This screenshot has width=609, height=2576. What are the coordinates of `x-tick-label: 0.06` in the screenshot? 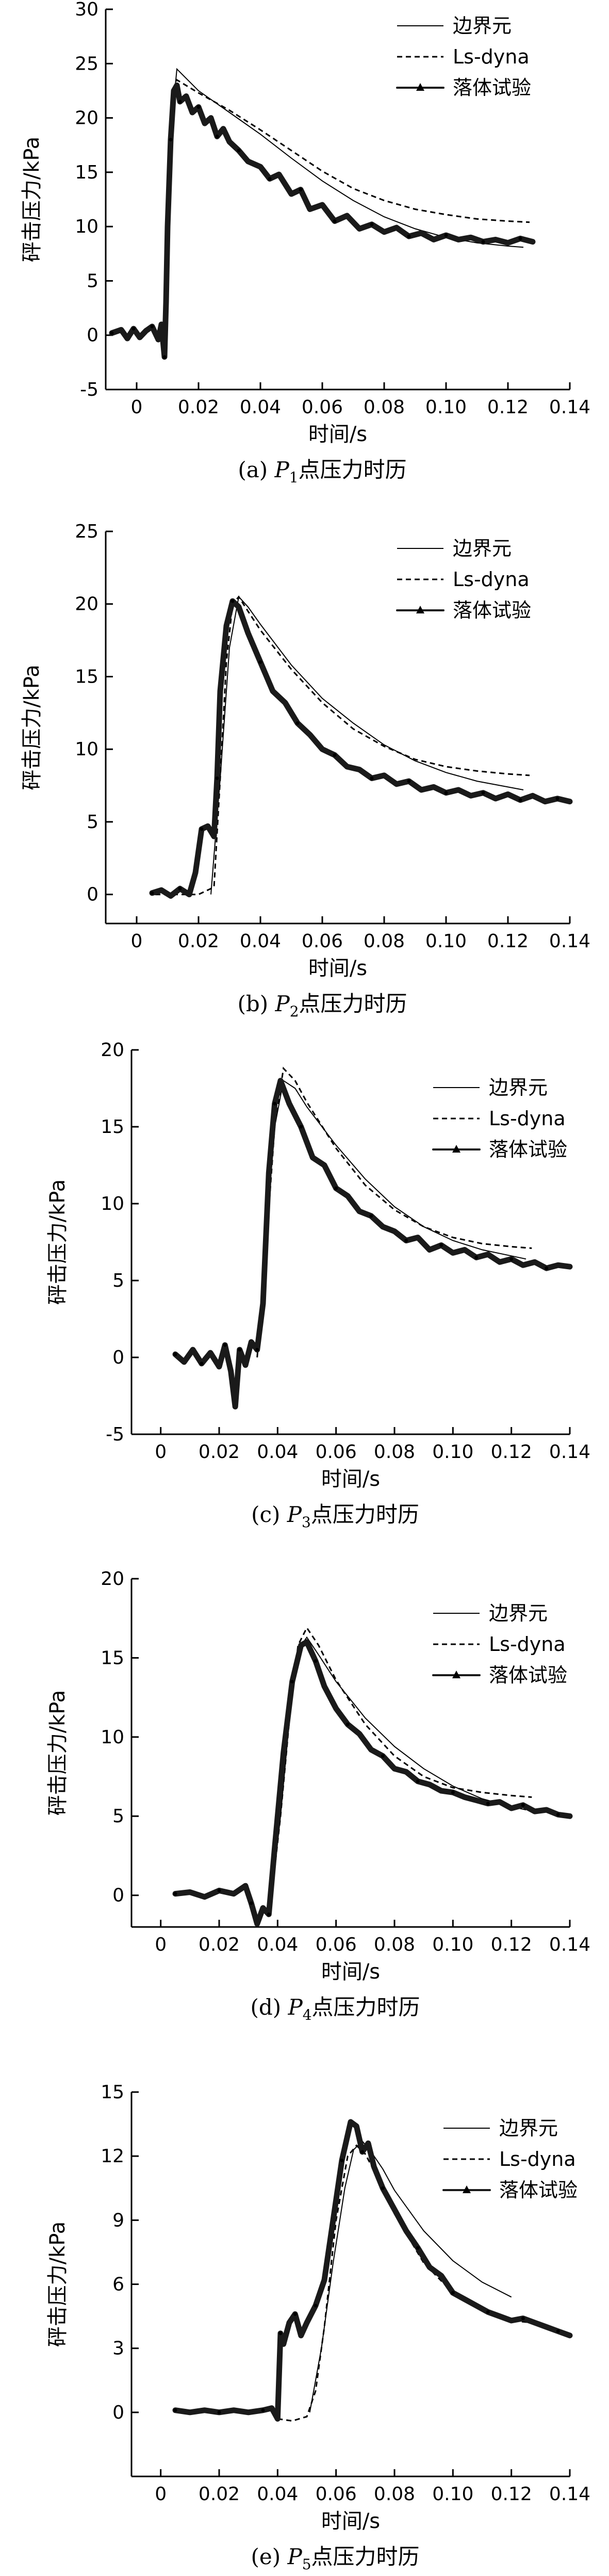 It's located at (336, 2494).